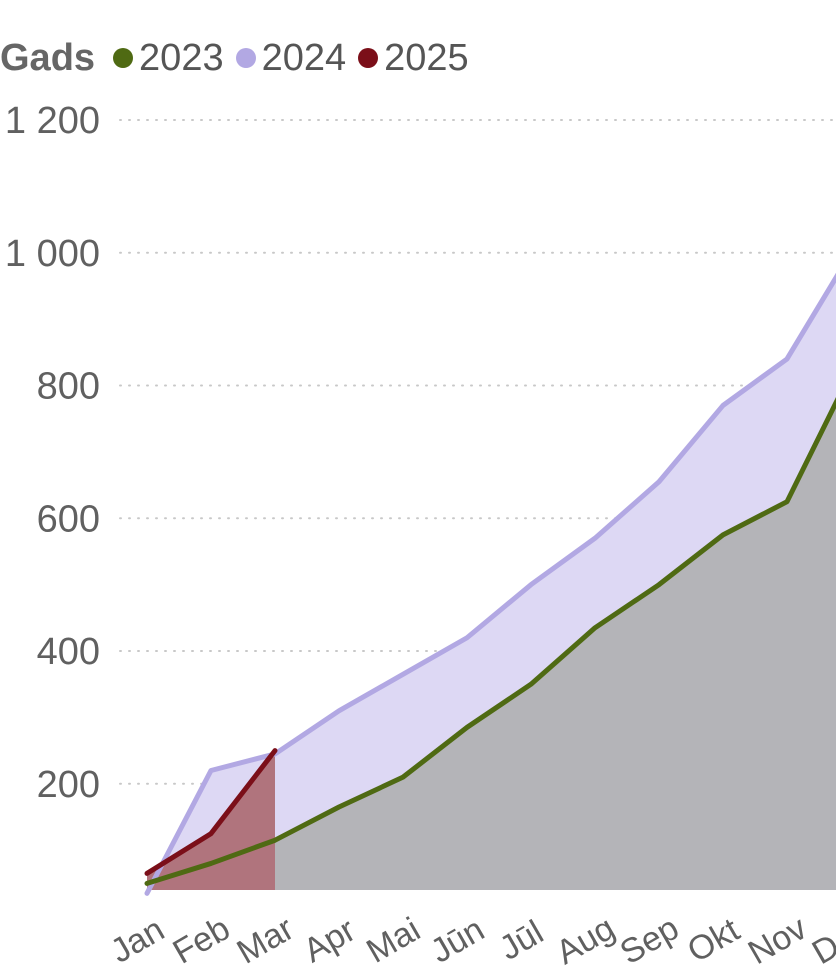 Image resolution: width=836 pixels, height=967 pixels. I want to click on legend-item-2024: 2024, so click(291, 58).